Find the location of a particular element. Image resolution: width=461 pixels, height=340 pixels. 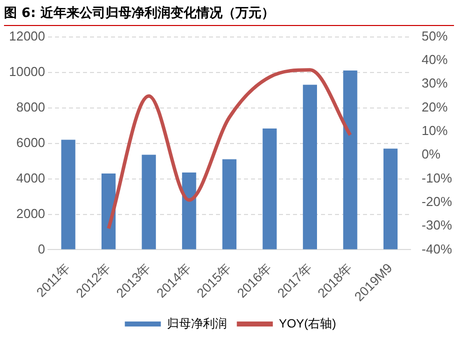

y-tick-label: 4000 is located at coordinates (31, 178).